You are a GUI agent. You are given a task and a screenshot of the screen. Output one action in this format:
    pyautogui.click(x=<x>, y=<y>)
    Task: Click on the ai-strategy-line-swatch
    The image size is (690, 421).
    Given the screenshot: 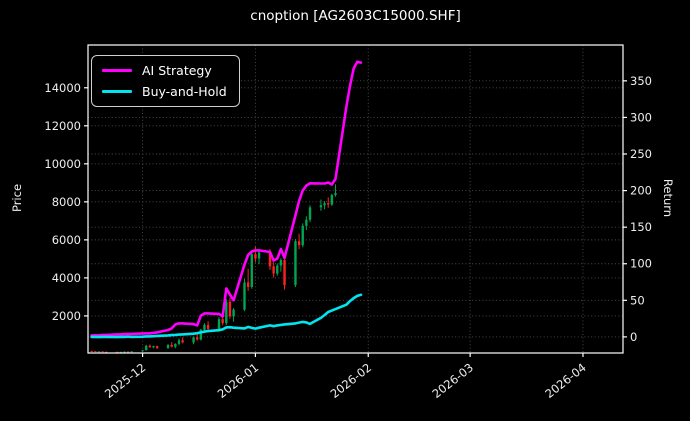 What is the action you would take?
    pyautogui.click(x=117, y=70)
    